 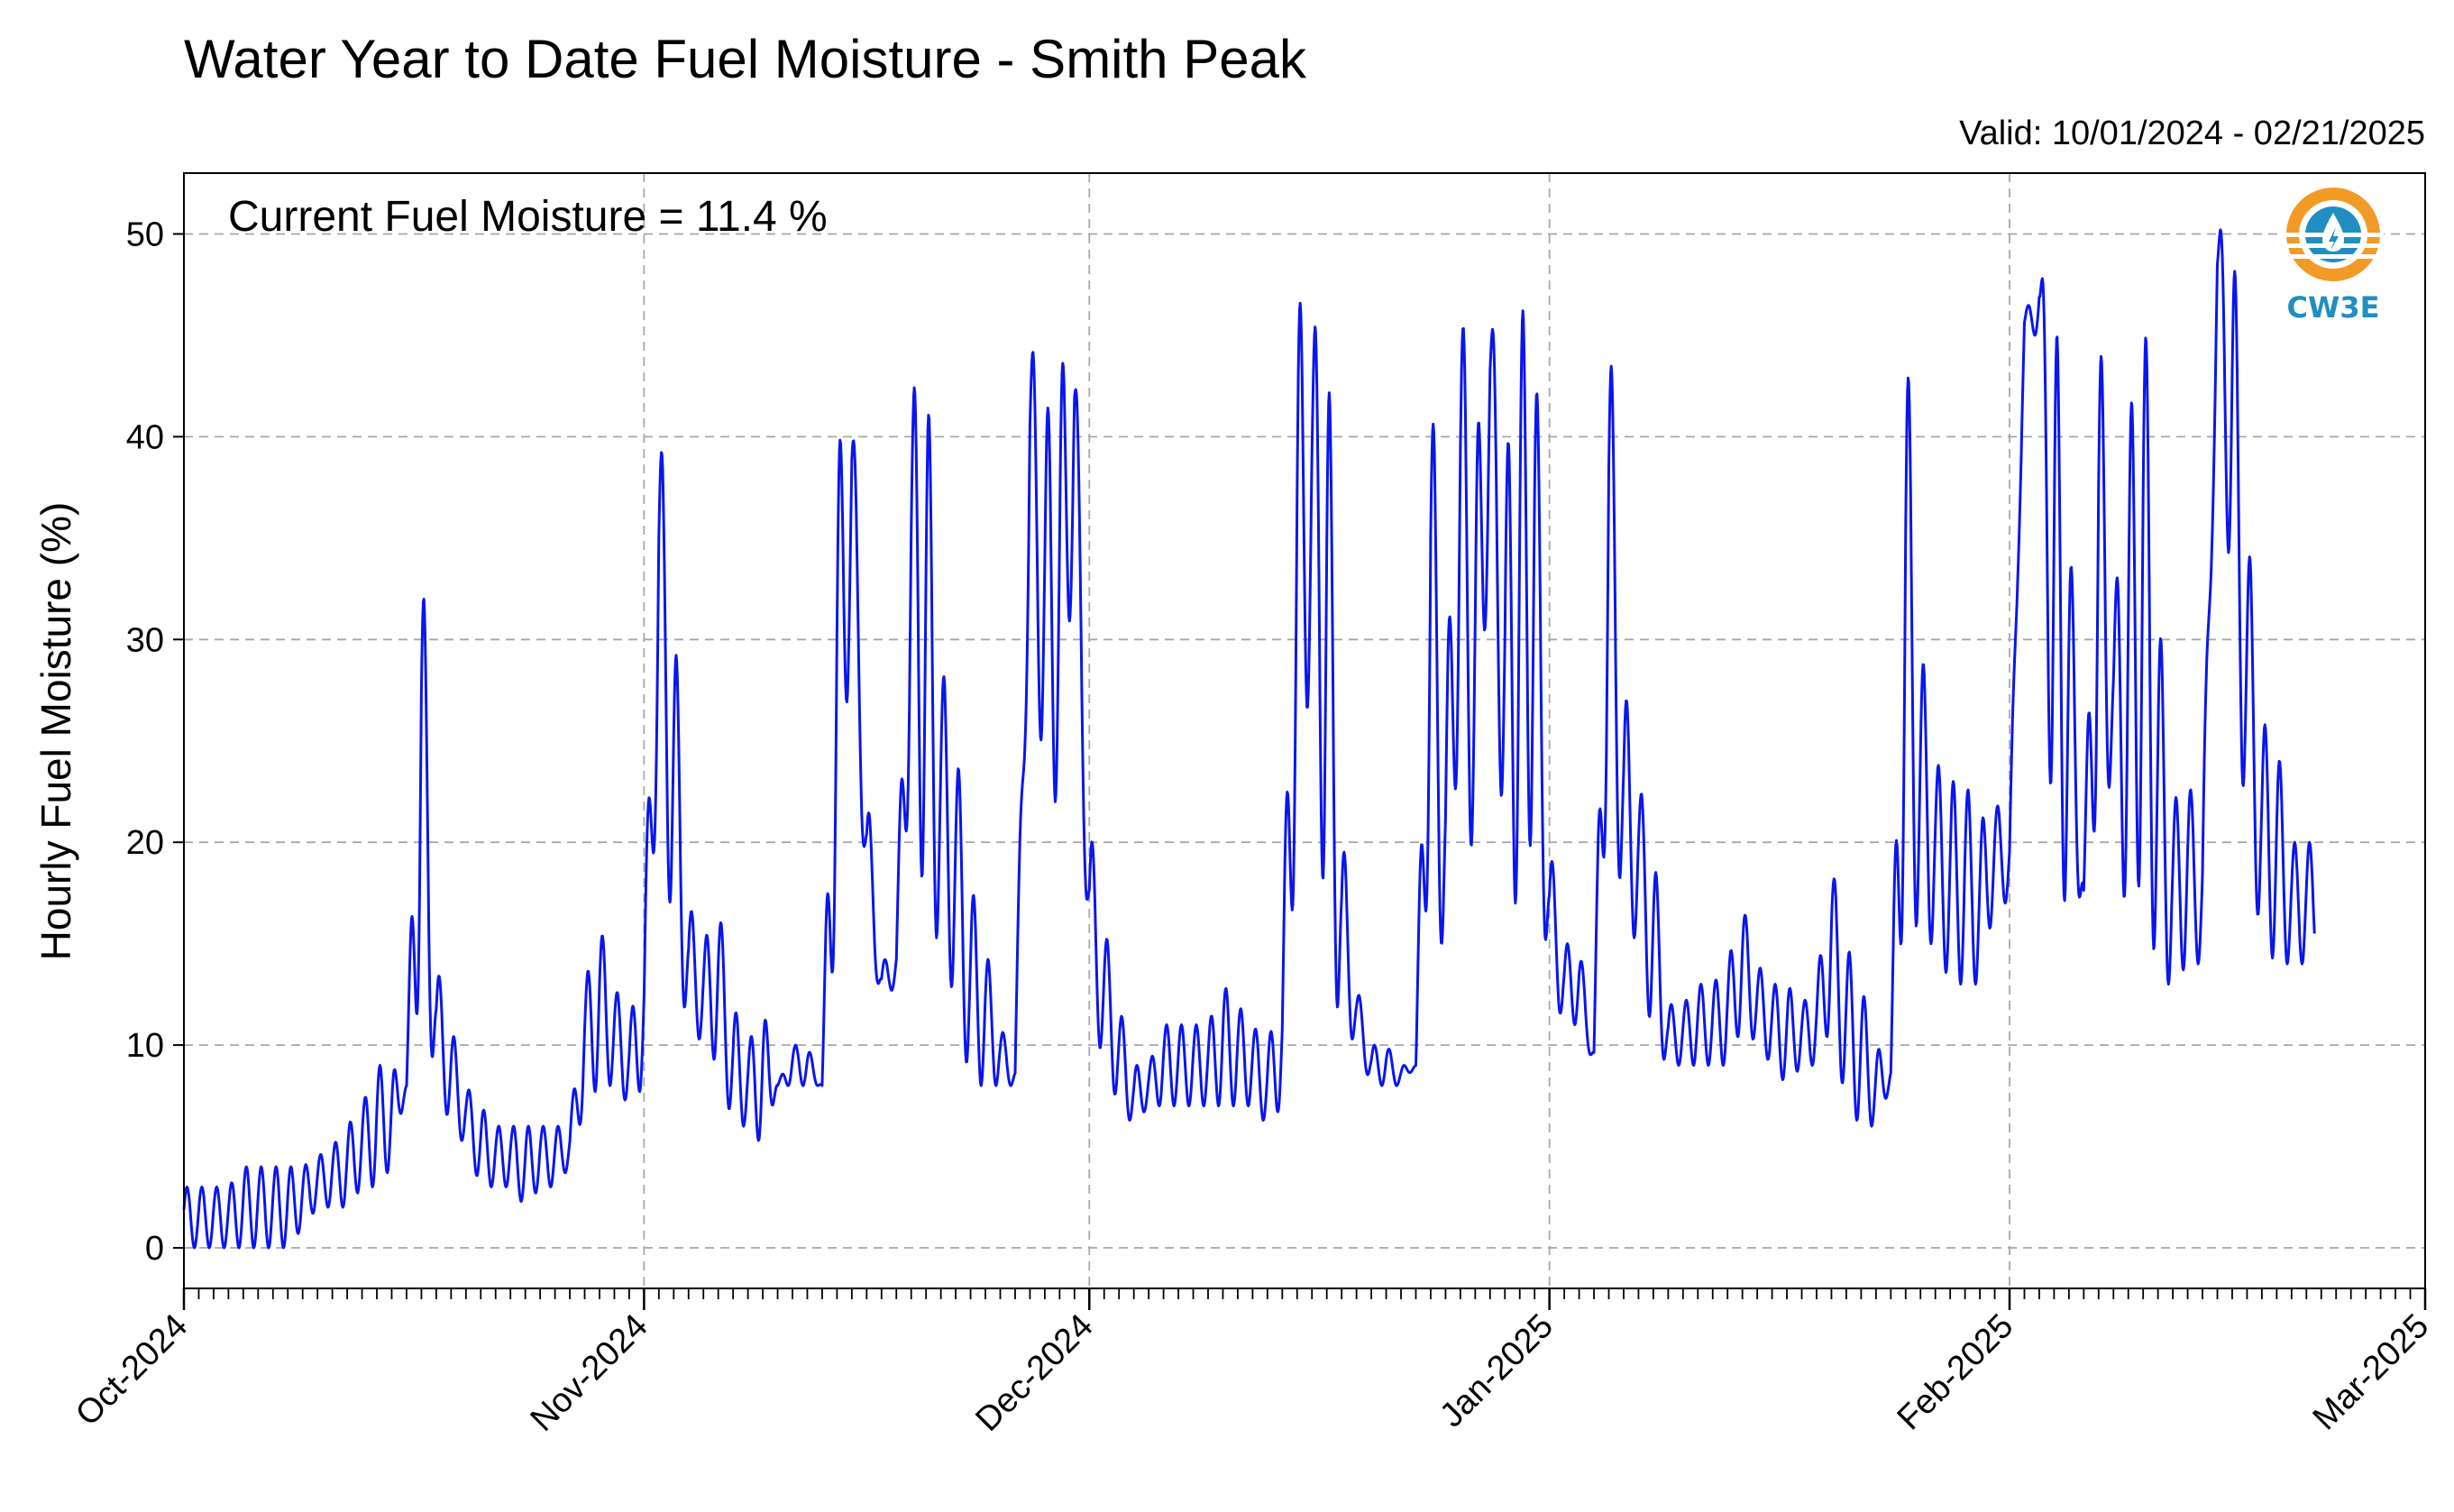 I want to click on y-tick-label: 0, so click(x=154, y=1249).